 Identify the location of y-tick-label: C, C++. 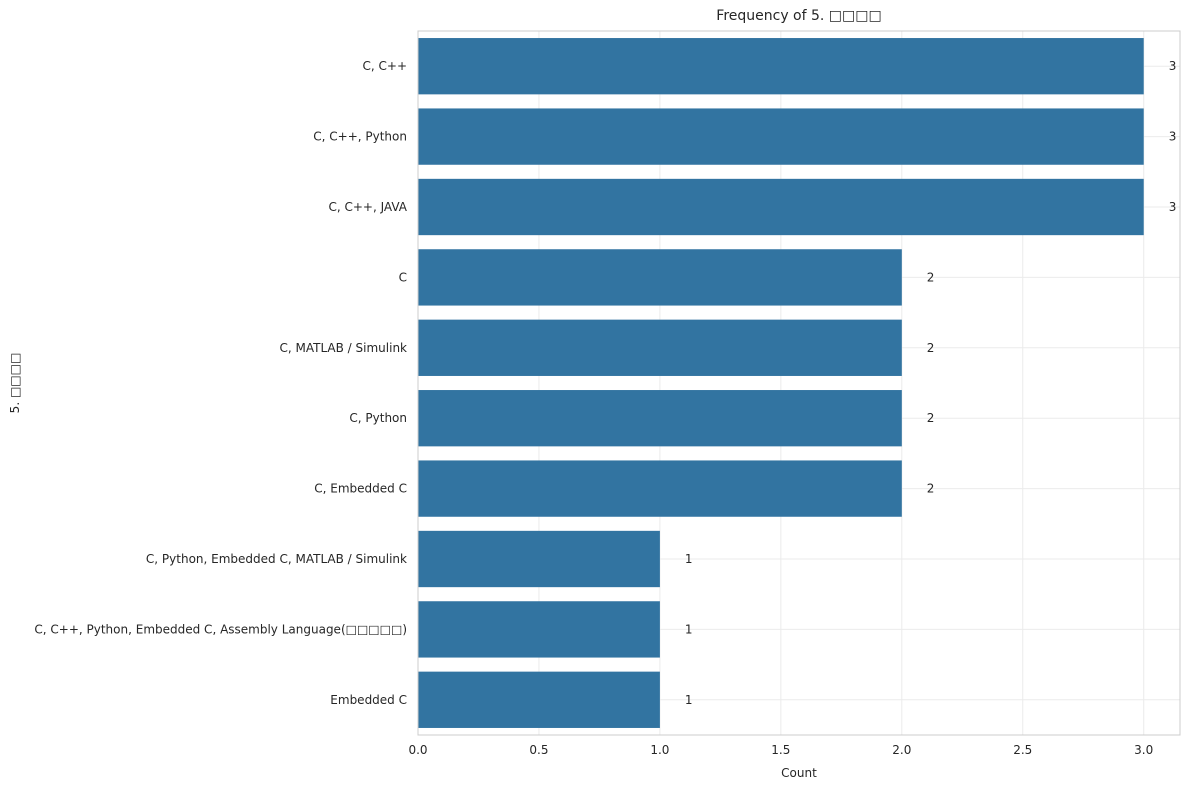
(385, 66).